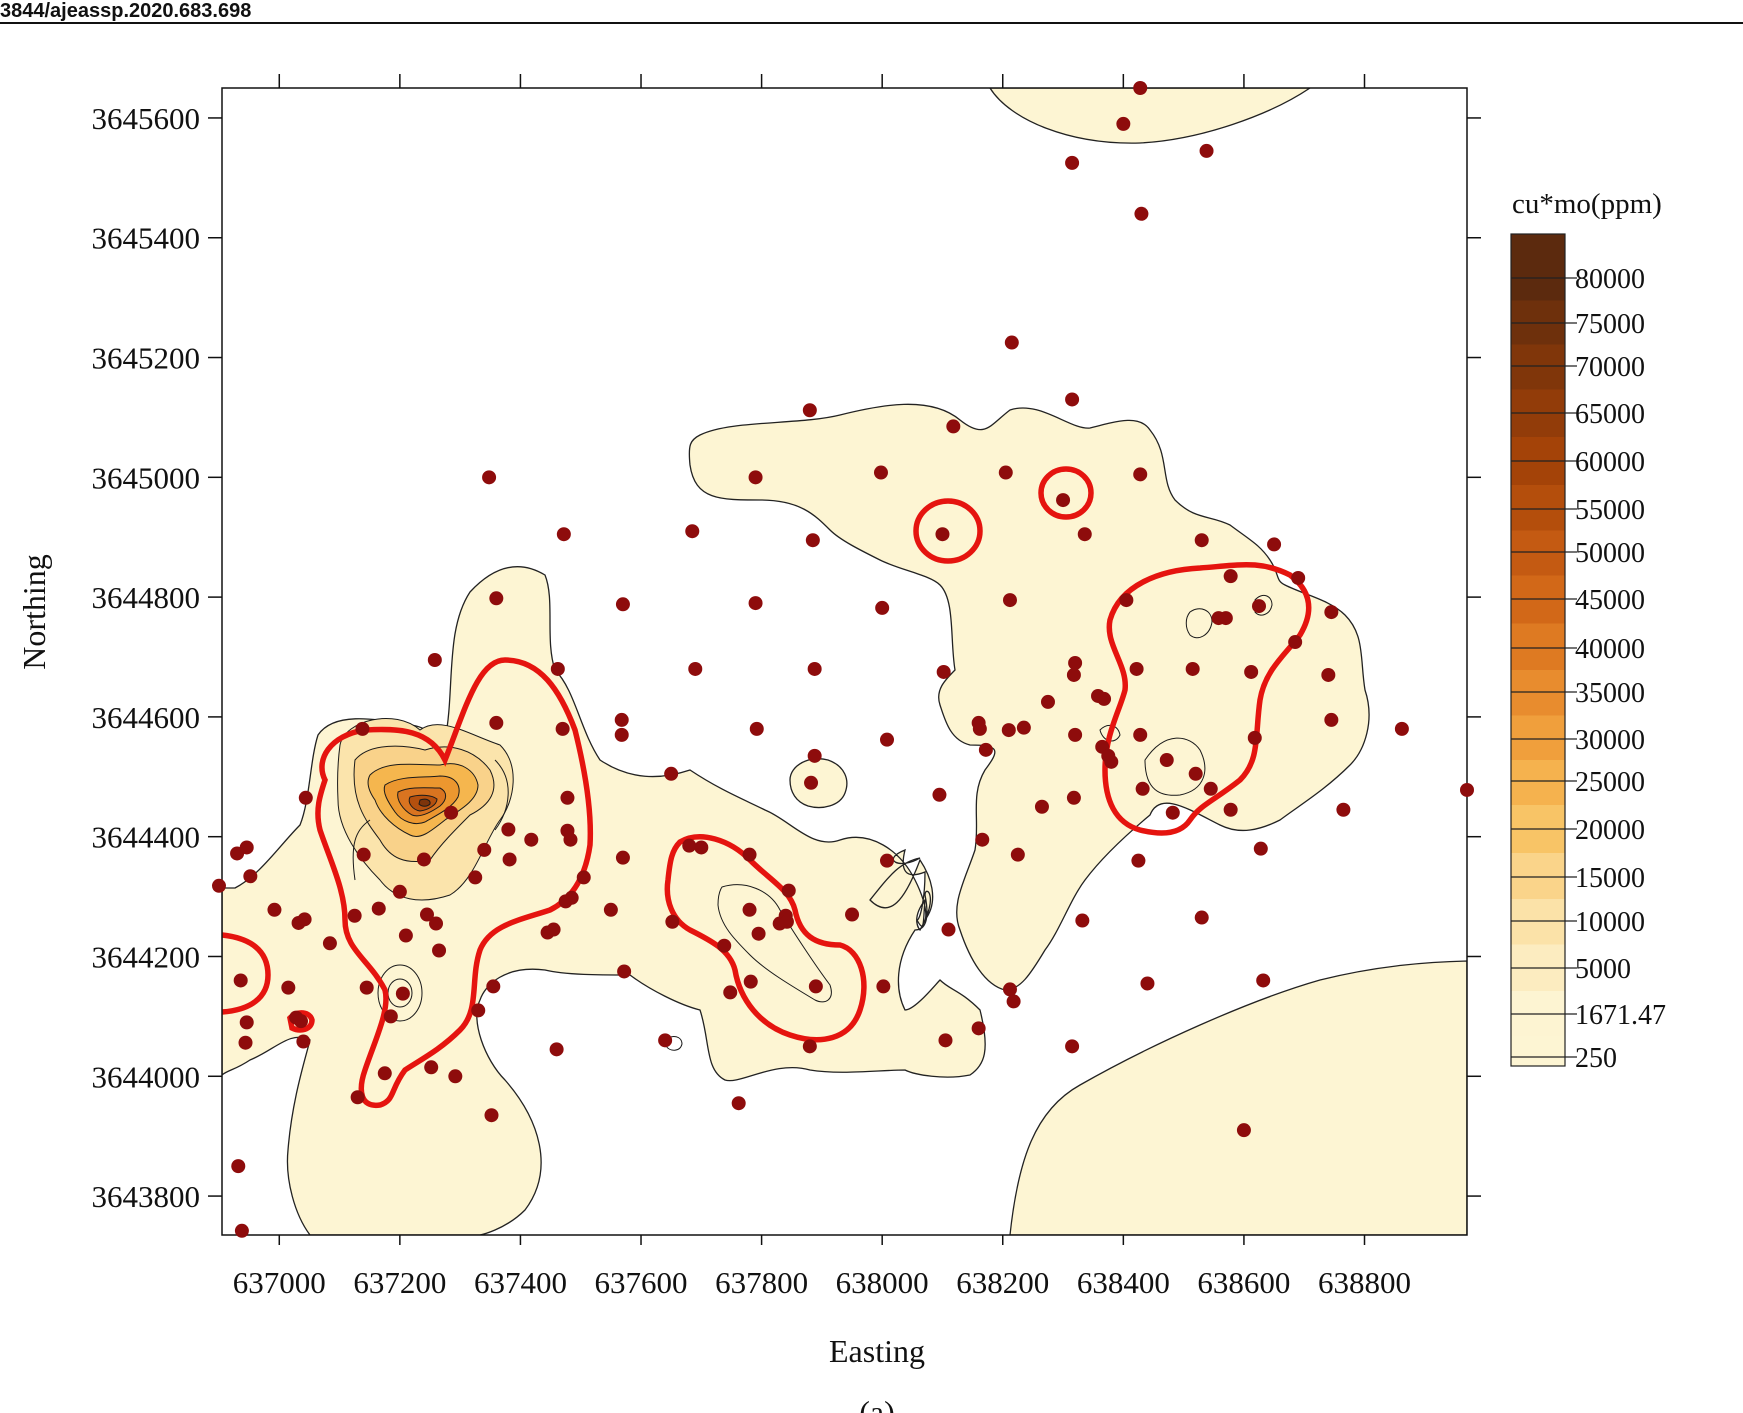 The height and width of the screenshot is (1413, 1743). What do you see at coordinates (1596, 1058) in the screenshot?
I see `colorbar-label: 250` at bounding box center [1596, 1058].